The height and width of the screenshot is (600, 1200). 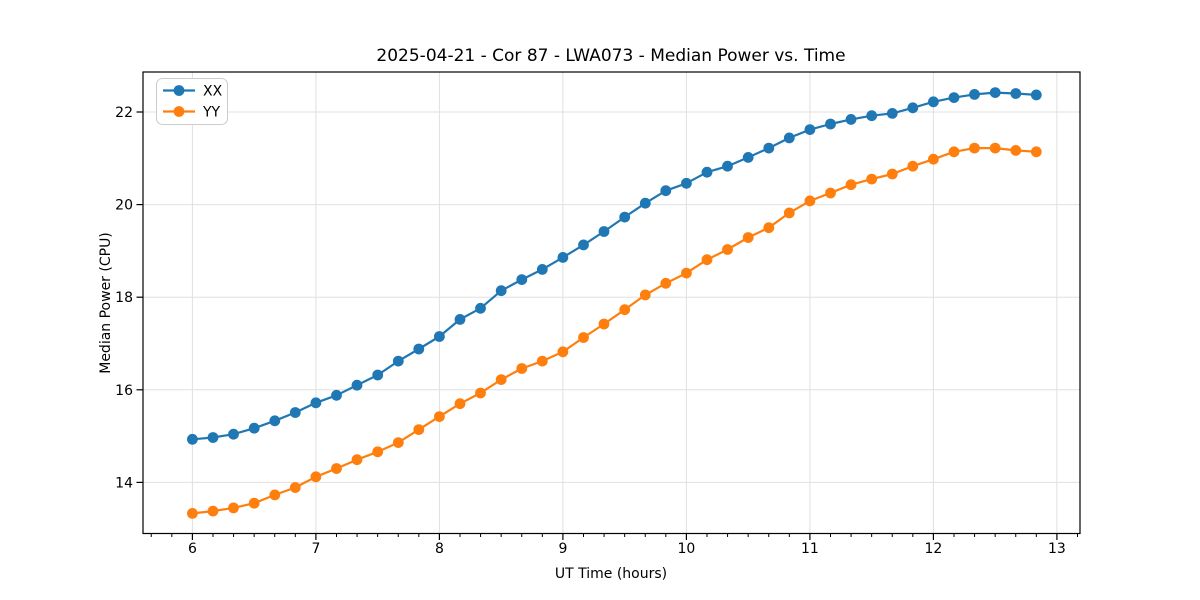 What do you see at coordinates (1057, 549) in the screenshot?
I see `x-tick-label: 13` at bounding box center [1057, 549].